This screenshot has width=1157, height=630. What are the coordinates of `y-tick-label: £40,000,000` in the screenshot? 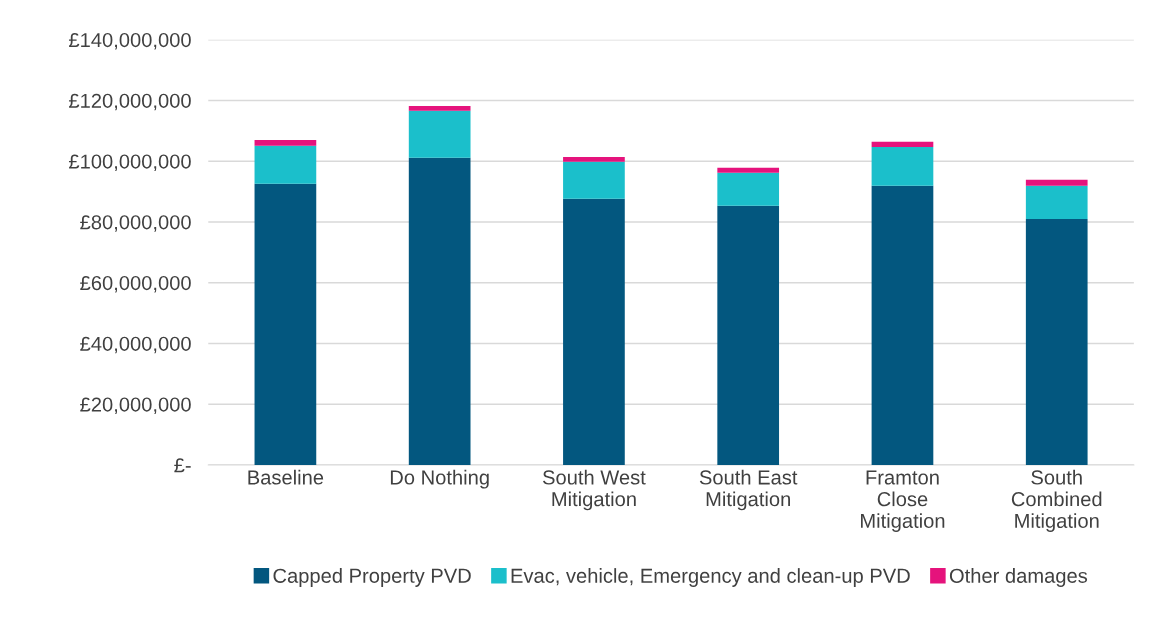 It's located at (135, 345).